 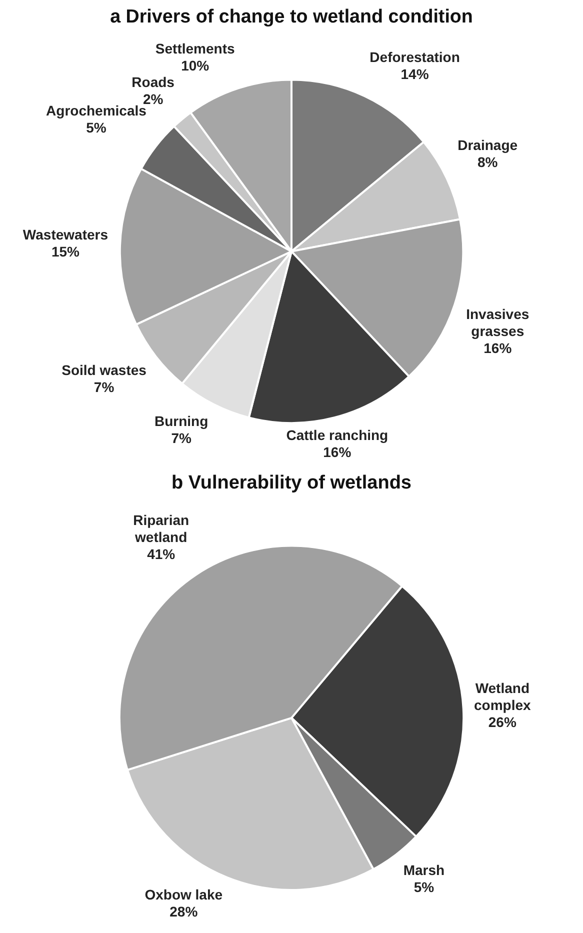 What do you see at coordinates (291, 17) in the screenshot?
I see `chart-title: a Drivers of change to wetland condition` at bounding box center [291, 17].